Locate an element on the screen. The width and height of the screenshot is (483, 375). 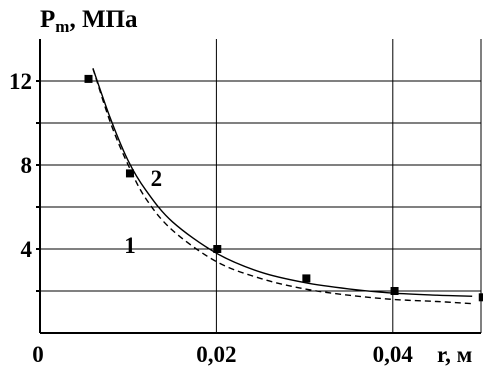
y-axis-title-subscript: m is located at coordinates (62, 26).